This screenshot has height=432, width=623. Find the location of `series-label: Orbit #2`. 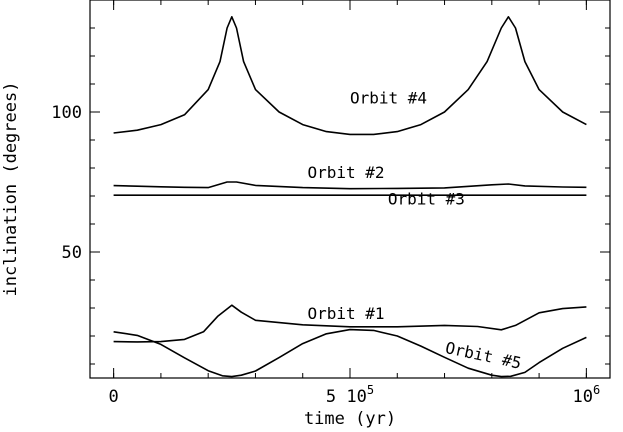

series-label: Orbit #2 is located at coordinates (345, 172).